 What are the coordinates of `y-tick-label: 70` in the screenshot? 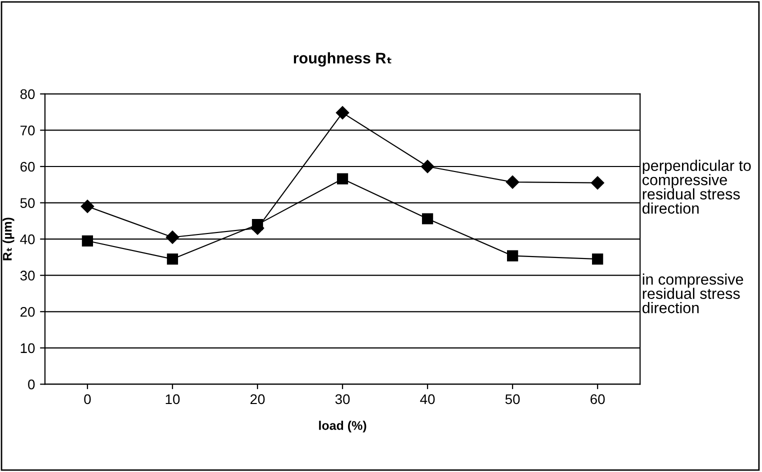 It's located at (27, 131).